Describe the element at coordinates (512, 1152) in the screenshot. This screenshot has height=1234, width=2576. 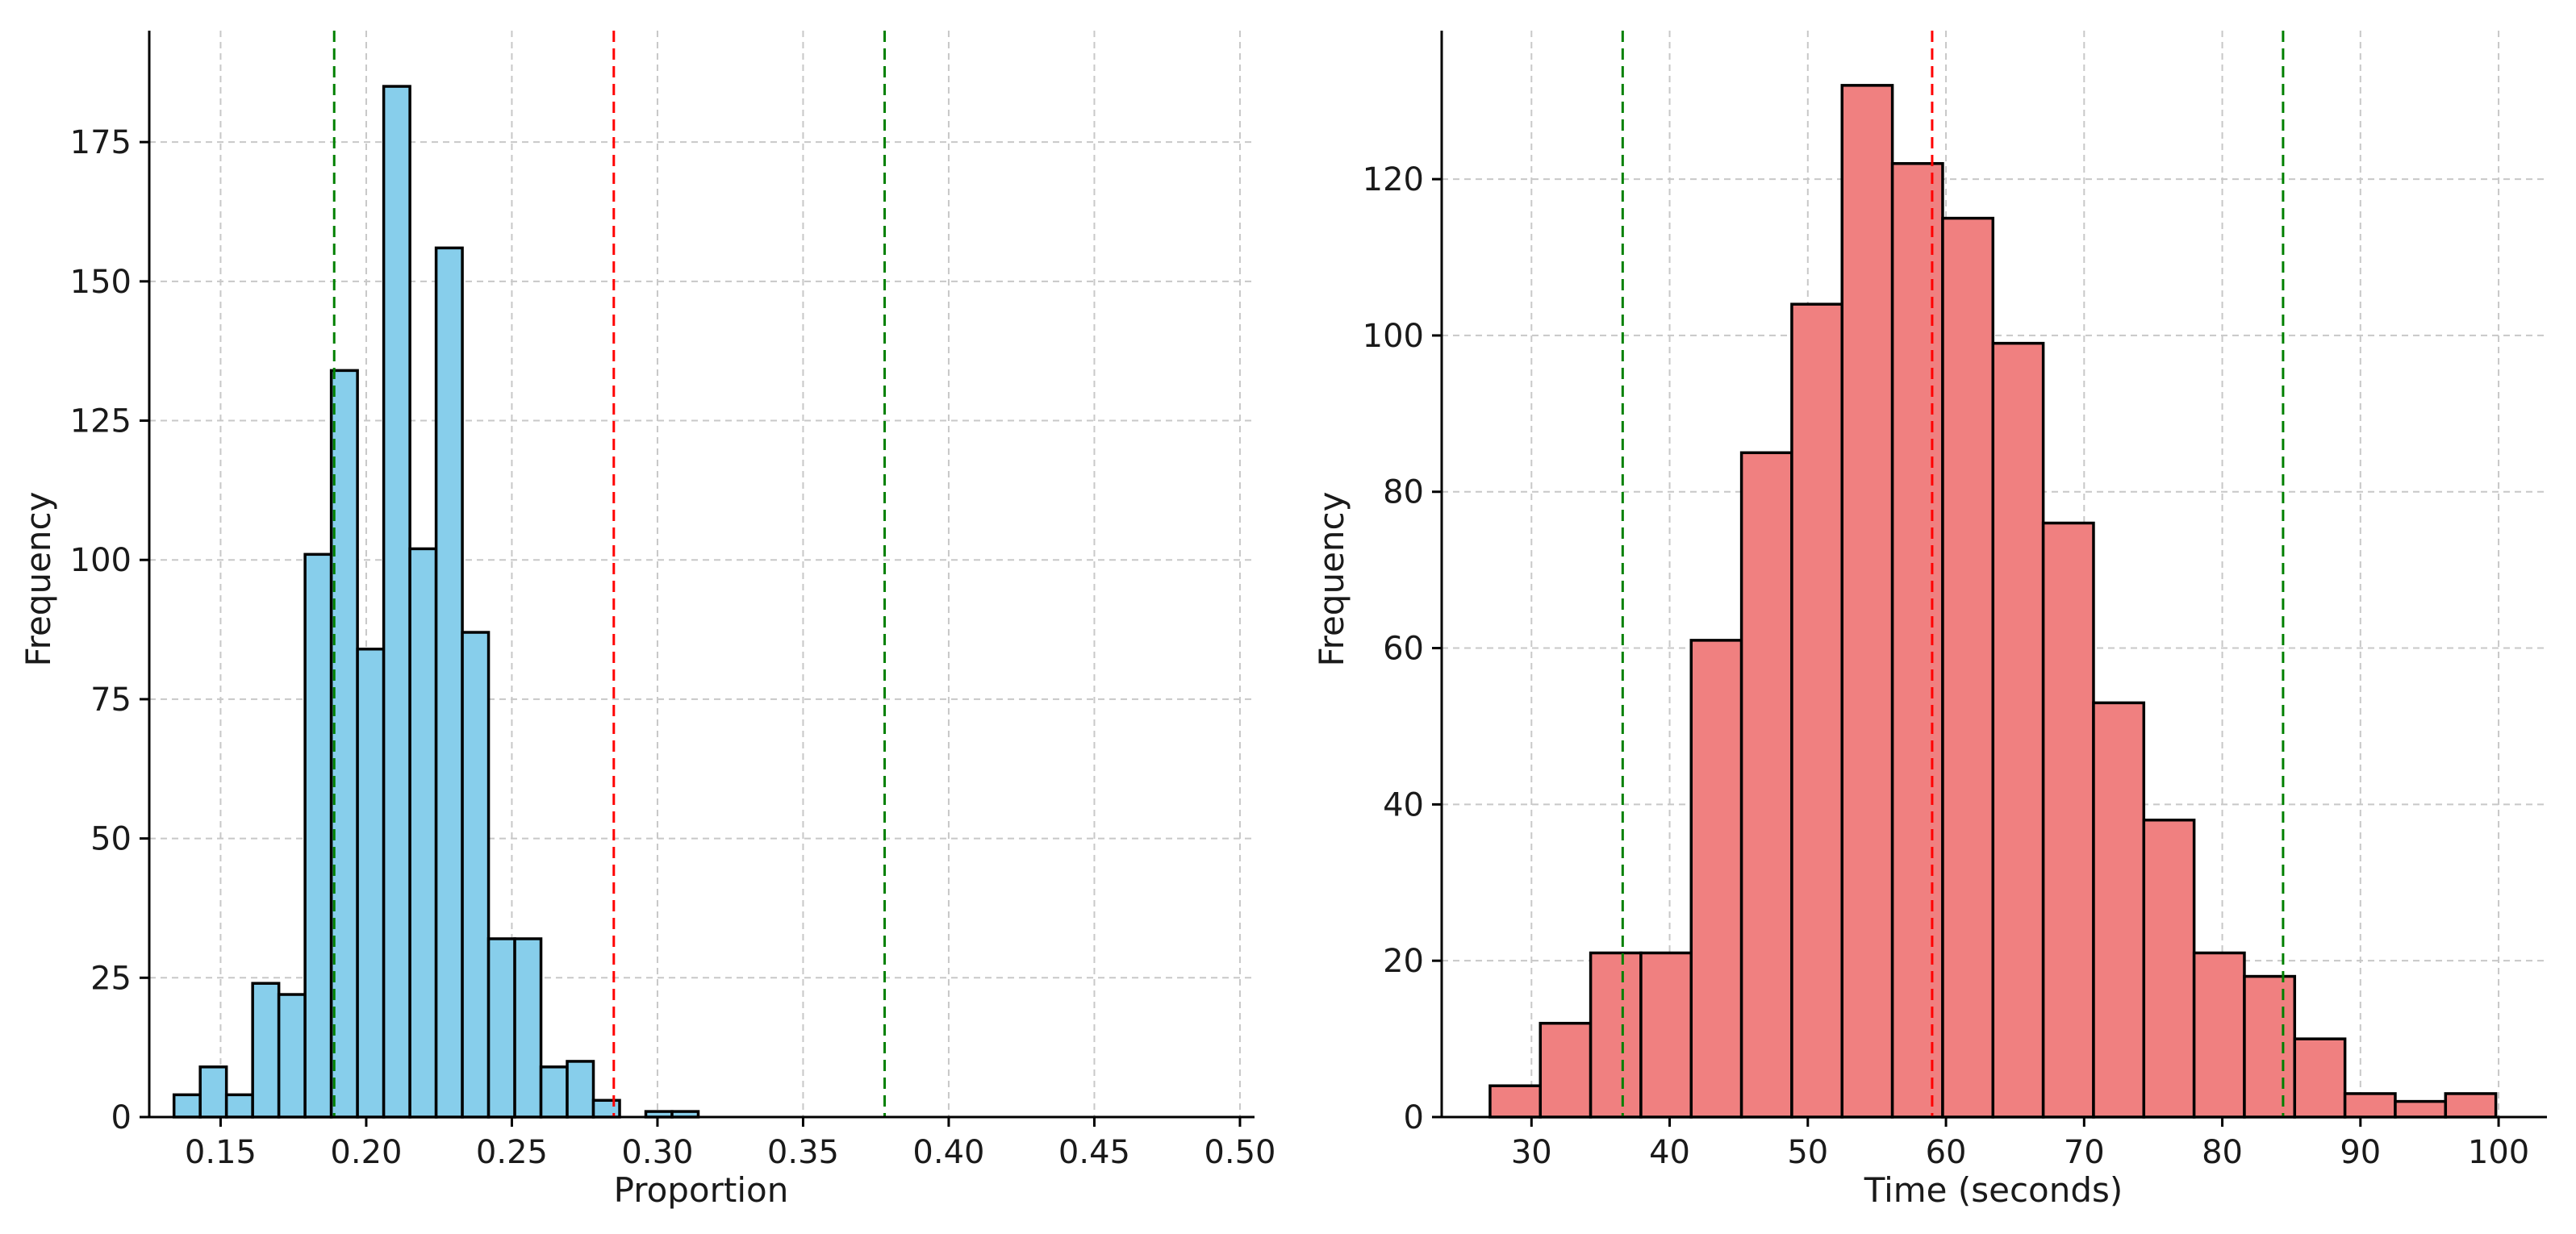
I see `x-tick-label-proportion-2: 0.25` at that location.